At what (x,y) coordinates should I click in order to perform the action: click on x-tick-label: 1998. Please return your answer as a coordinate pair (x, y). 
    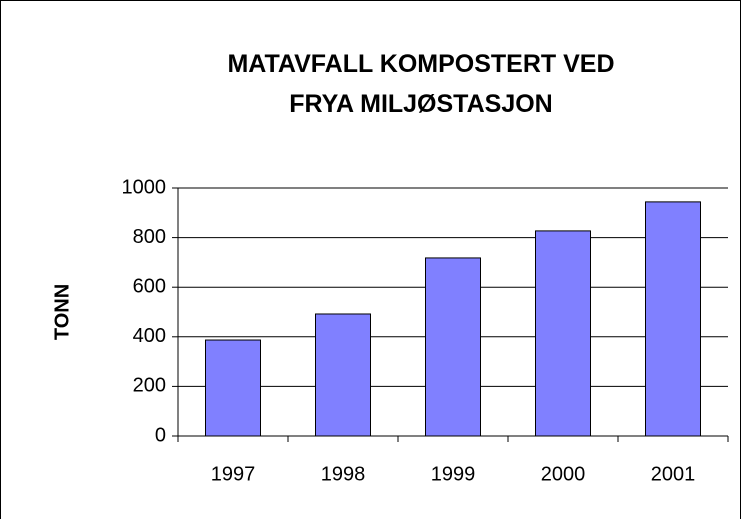
    Looking at the image, I should click on (343, 474).